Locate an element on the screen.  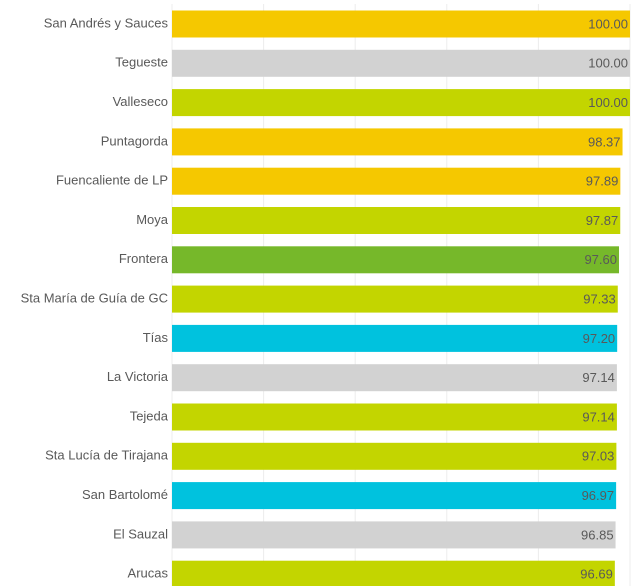
value-label: 97.87 is located at coordinates (602, 220).